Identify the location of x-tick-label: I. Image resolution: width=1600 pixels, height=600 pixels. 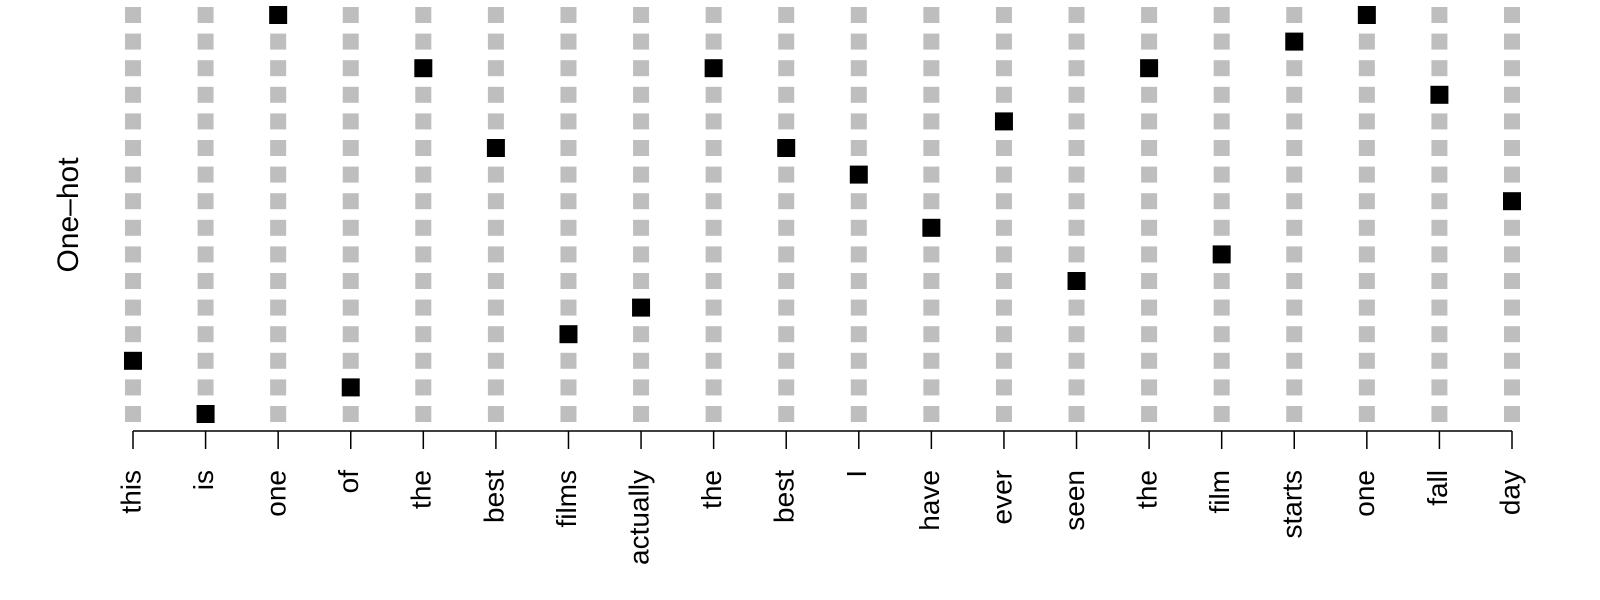
(856, 474).